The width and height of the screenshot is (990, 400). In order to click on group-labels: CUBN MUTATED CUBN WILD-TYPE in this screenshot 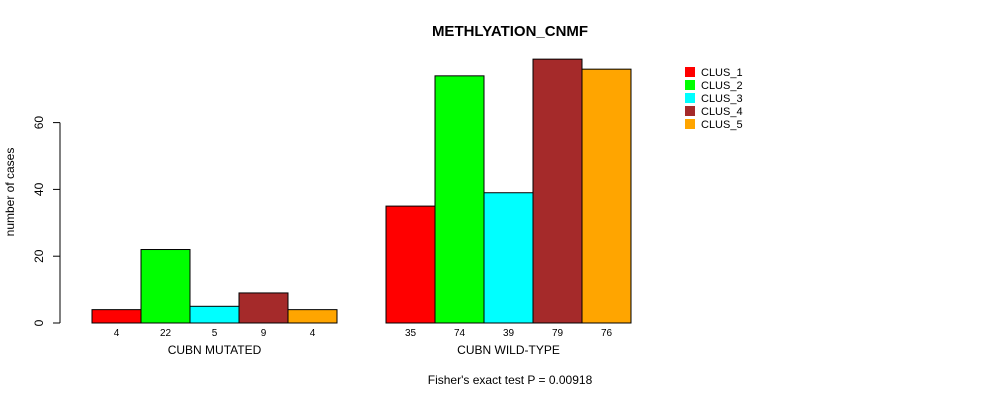, I will do `click(364, 350)`.